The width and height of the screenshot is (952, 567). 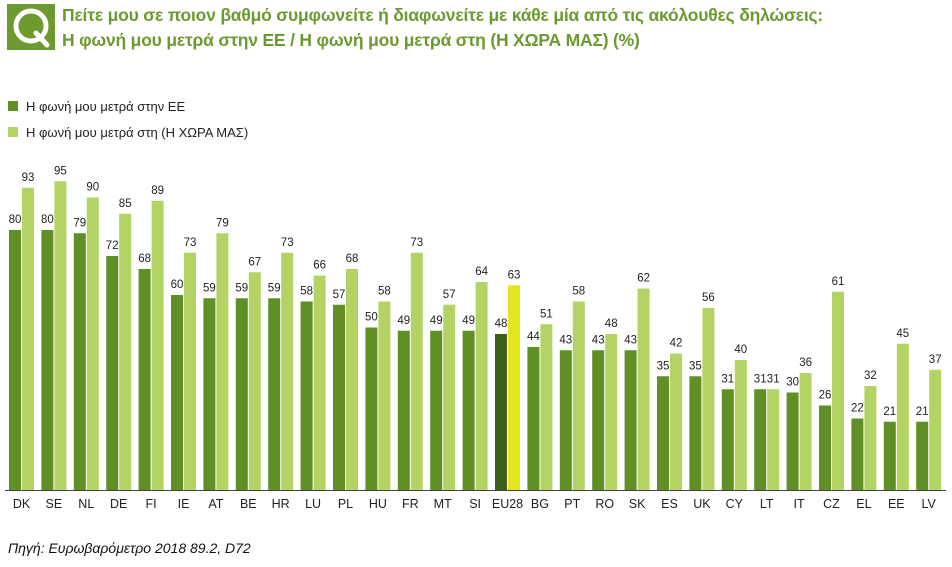 I want to click on bar-country-nl, so click(x=92, y=343).